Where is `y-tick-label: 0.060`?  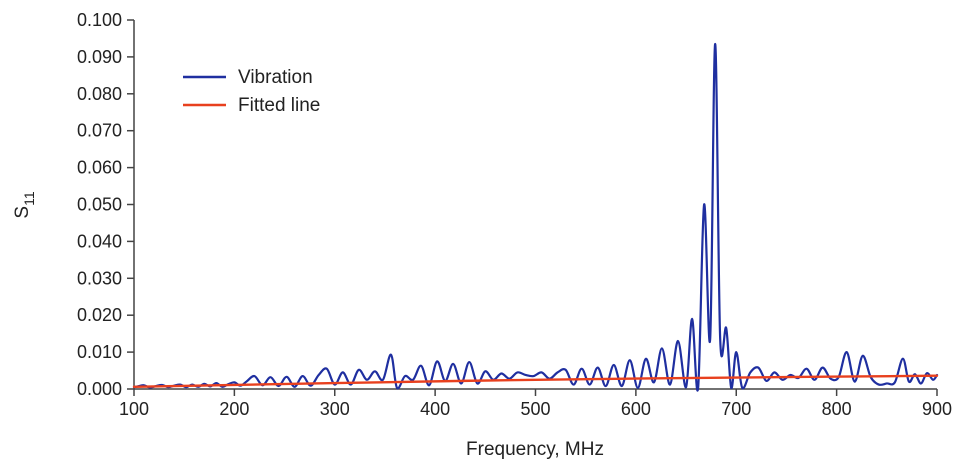
y-tick-label: 0.060 is located at coordinates (99, 168).